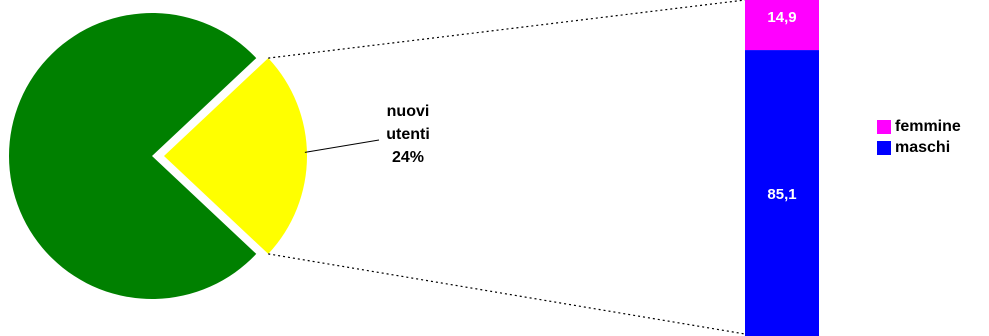 The width and height of the screenshot is (989, 336). I want to click on connector-line-top, so click(507, 29).